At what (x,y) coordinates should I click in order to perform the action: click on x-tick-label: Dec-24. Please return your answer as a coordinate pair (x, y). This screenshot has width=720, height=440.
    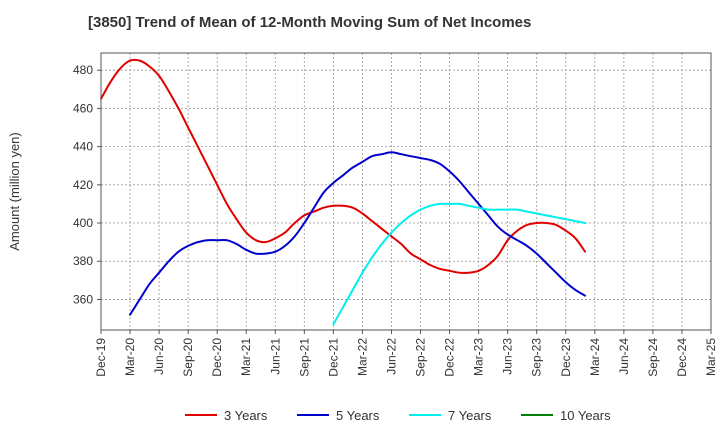
    Looking at the image, I should click on (682, 357).